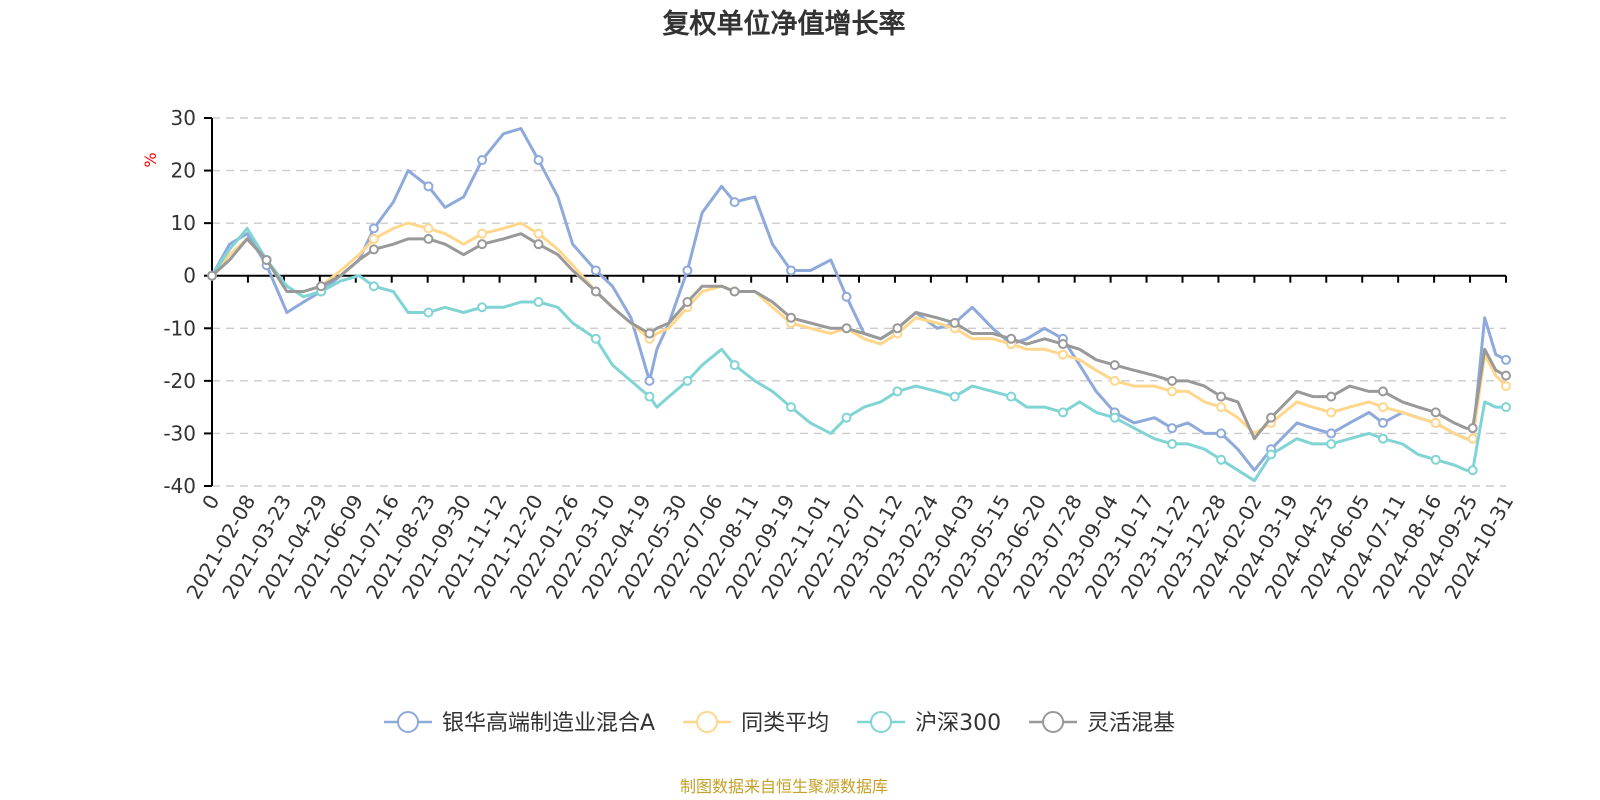 The width and height of the screenshot is (1600, 800). I want to click on legend-item-3: 灵活混基, so click(1102, 723).